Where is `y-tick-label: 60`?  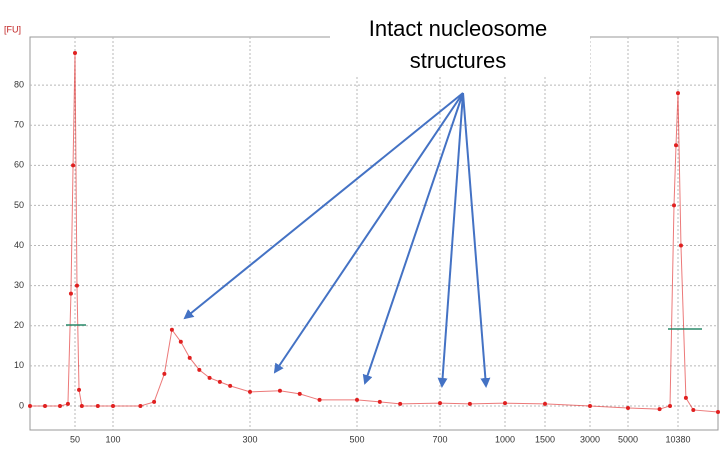 y-tick-label: 60 is located at coordinates (19, 165).